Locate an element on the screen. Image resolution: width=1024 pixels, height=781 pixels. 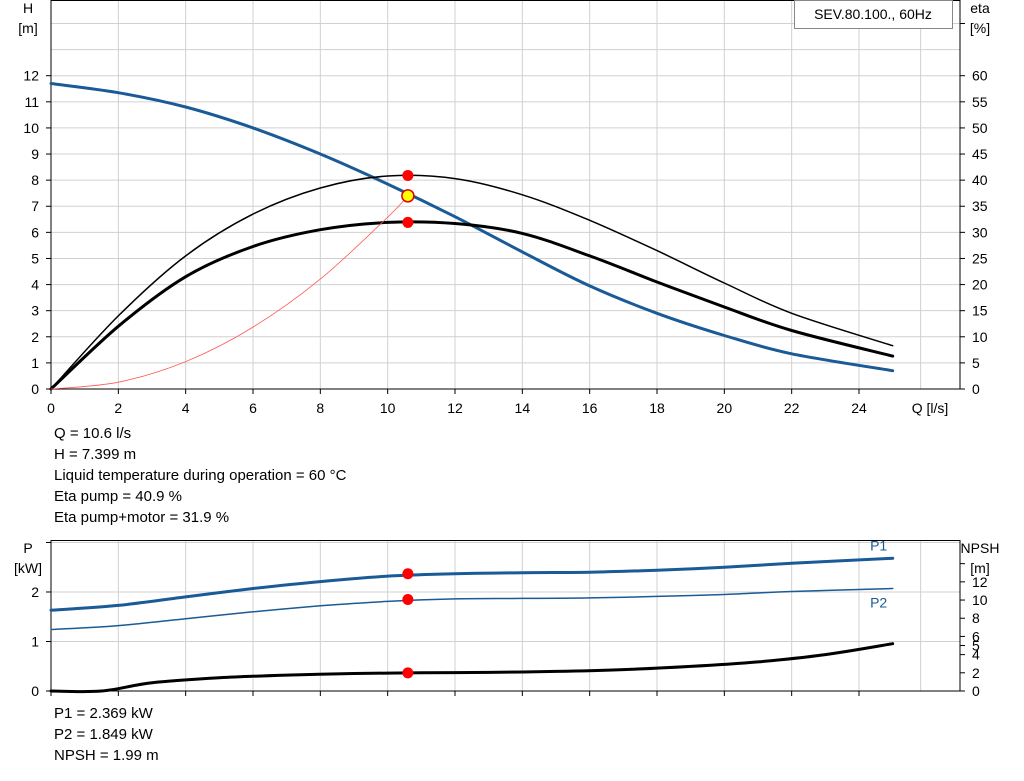
head-efficiency-y-left-label-unit: [m] is located at coordinates (27, 28).